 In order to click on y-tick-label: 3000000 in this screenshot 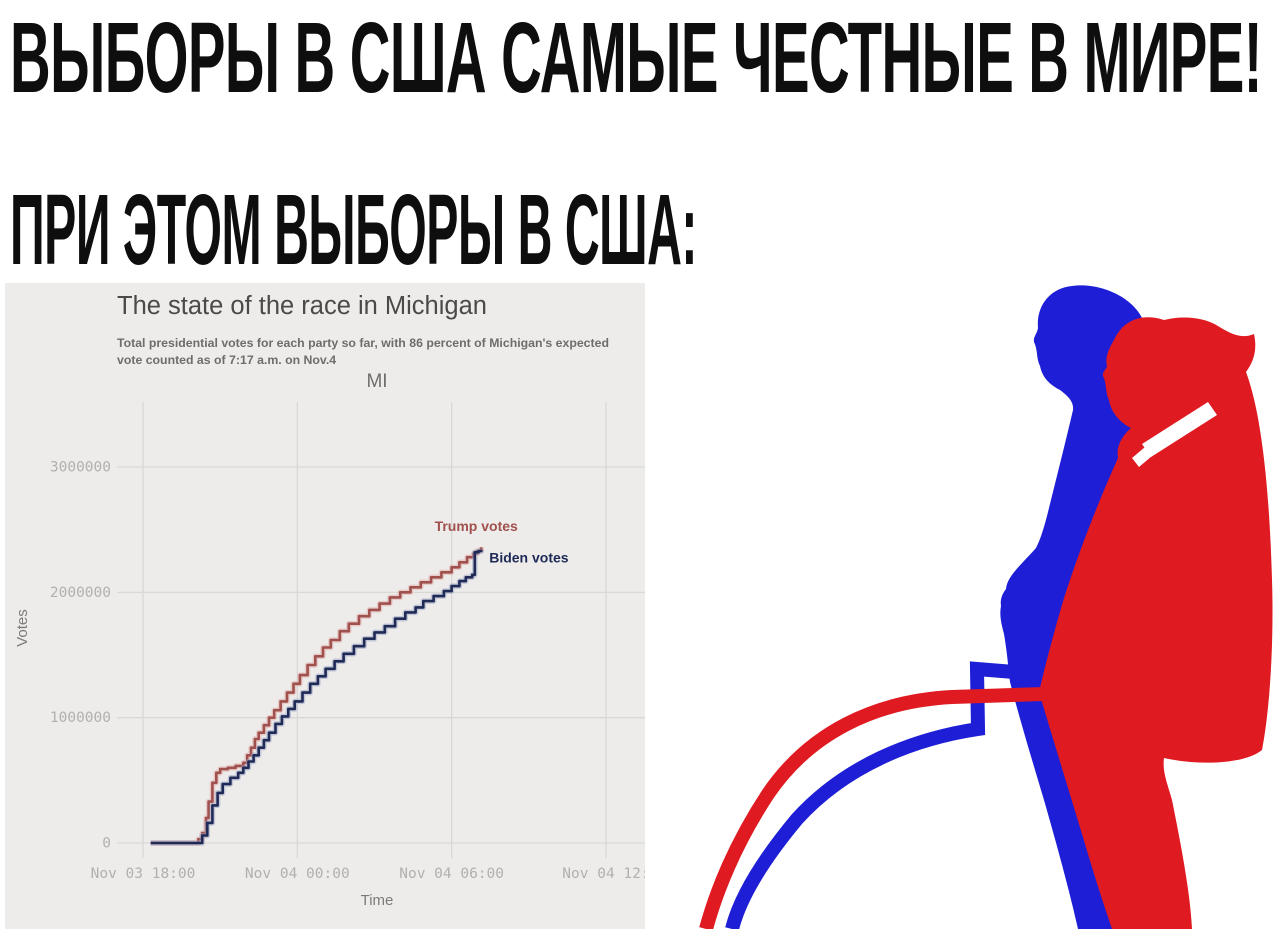, I will do `click(80, 468)`.